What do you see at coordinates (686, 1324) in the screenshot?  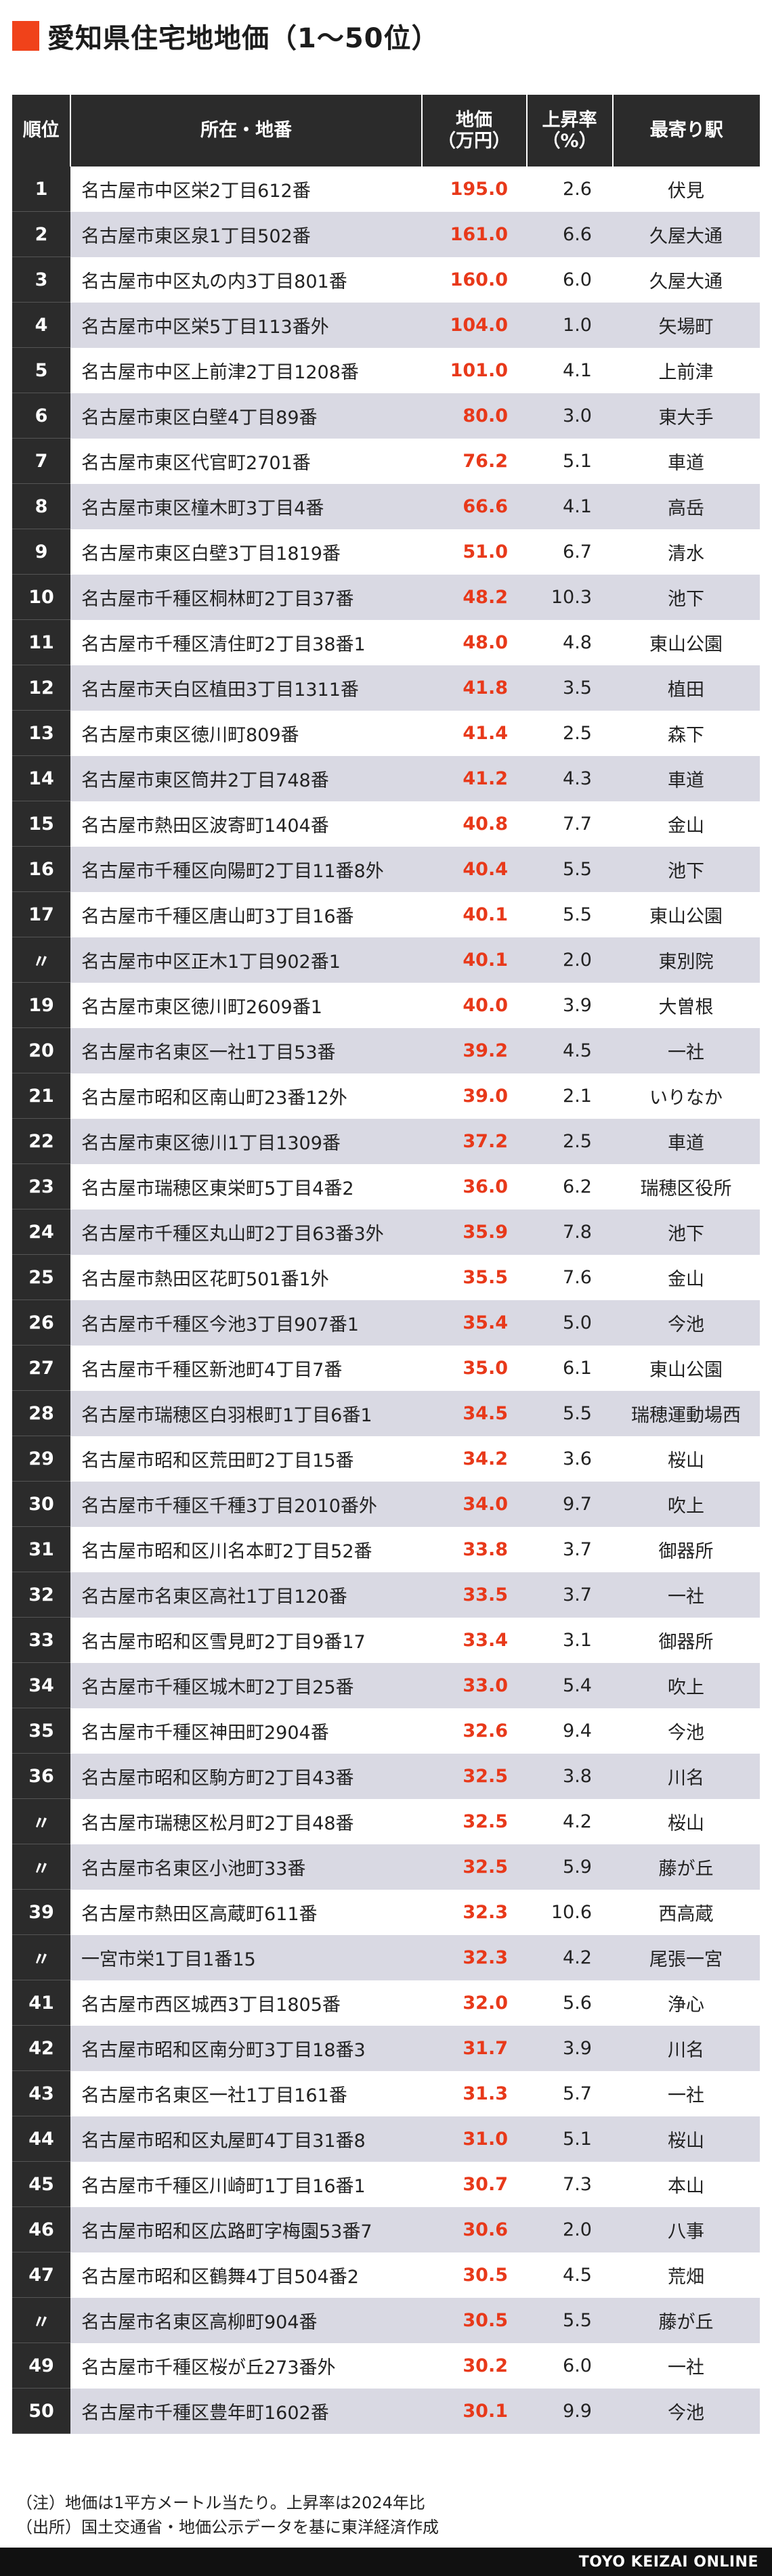 I see `station-cell: 今池` at bounding box center [686, 1324].